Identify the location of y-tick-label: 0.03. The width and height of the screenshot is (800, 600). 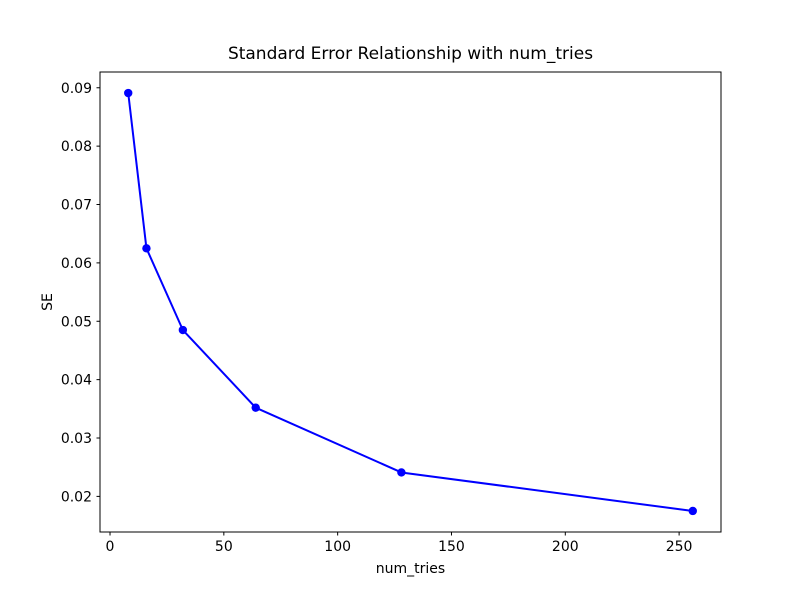
(76, 439).